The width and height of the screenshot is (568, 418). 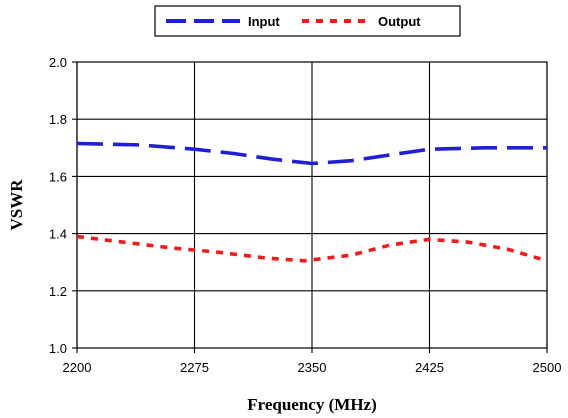 What do you see at coordinates (311, 153) in the screenshot?
I see `series-line-input` at bounding box center [311, 153].